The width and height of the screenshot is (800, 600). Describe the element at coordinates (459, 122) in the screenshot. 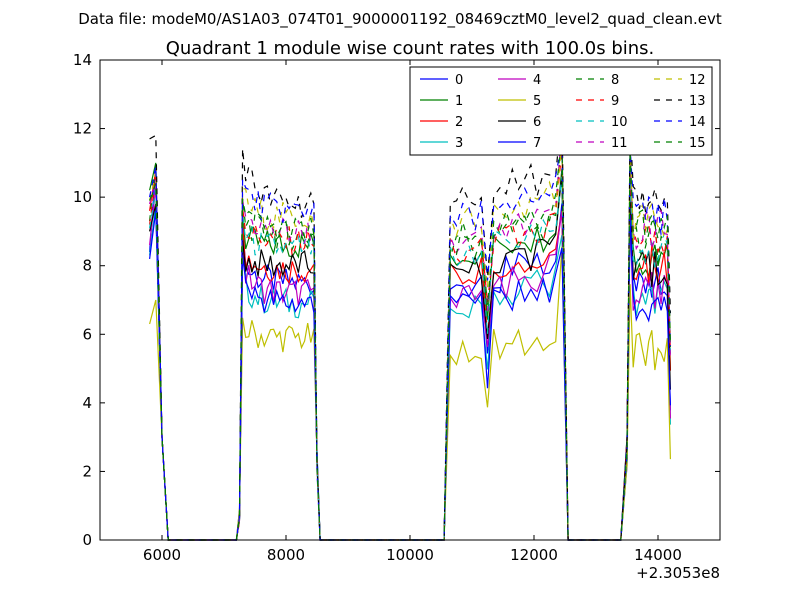

I see `legend-label-2: 2` at that location.